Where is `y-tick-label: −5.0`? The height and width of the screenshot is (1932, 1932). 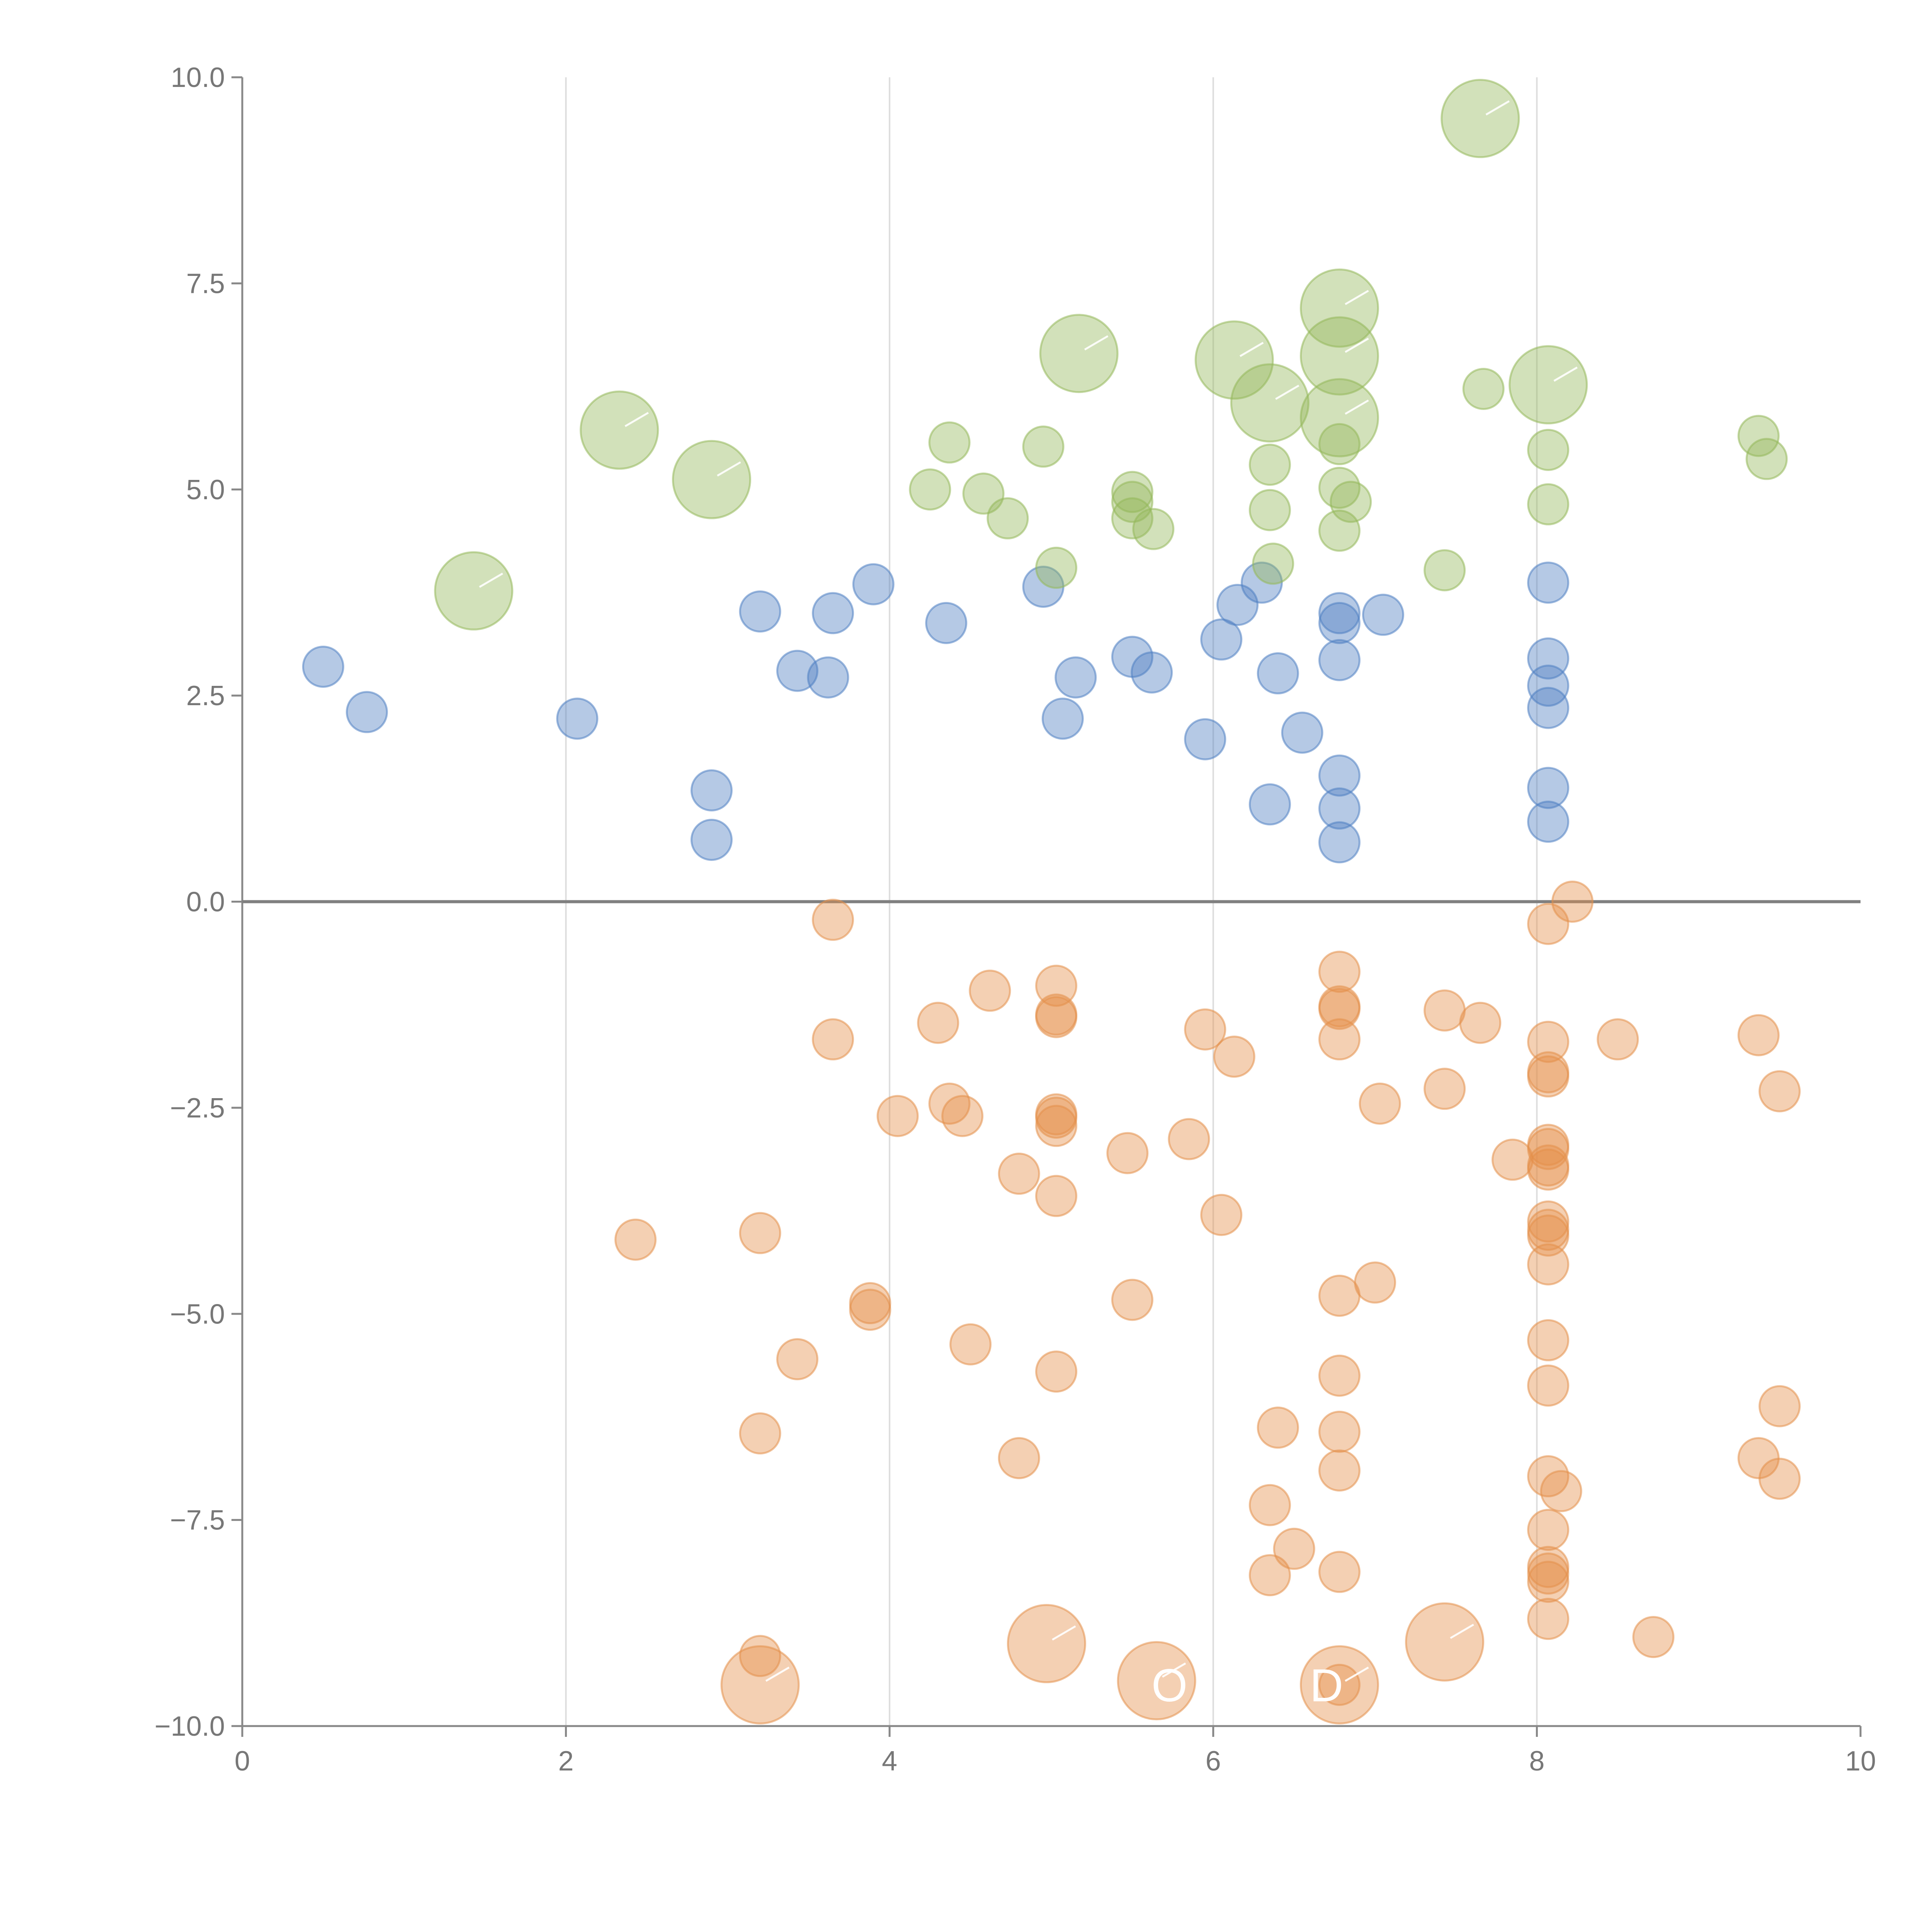
y-tick-label: −5.0 is located at coordinates (198, 1314).